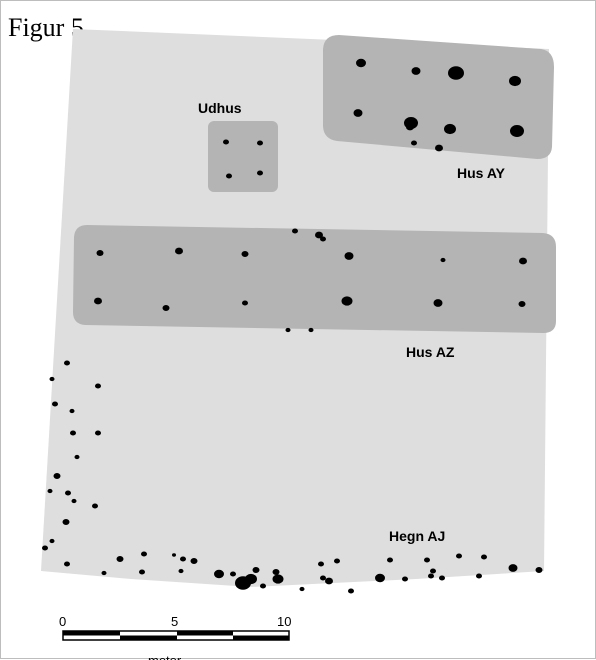 This screenshot has width=596, height=660. I want to click on scale-unit: meter, so click(165, 656).